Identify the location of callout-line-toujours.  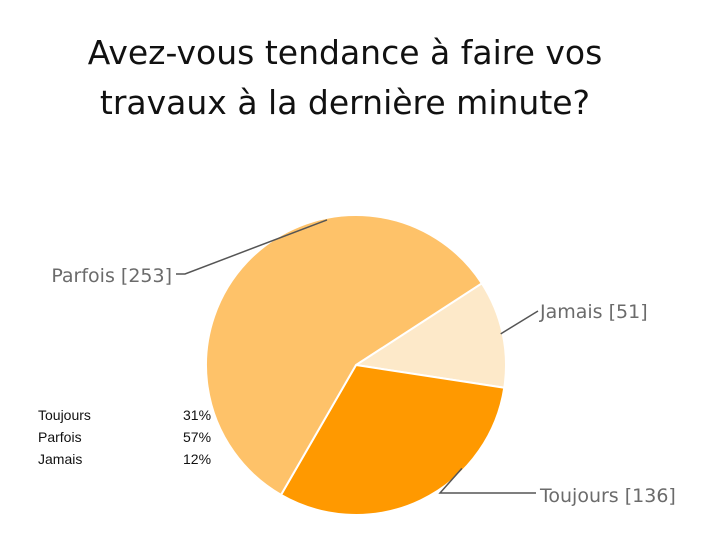
(487, 480).